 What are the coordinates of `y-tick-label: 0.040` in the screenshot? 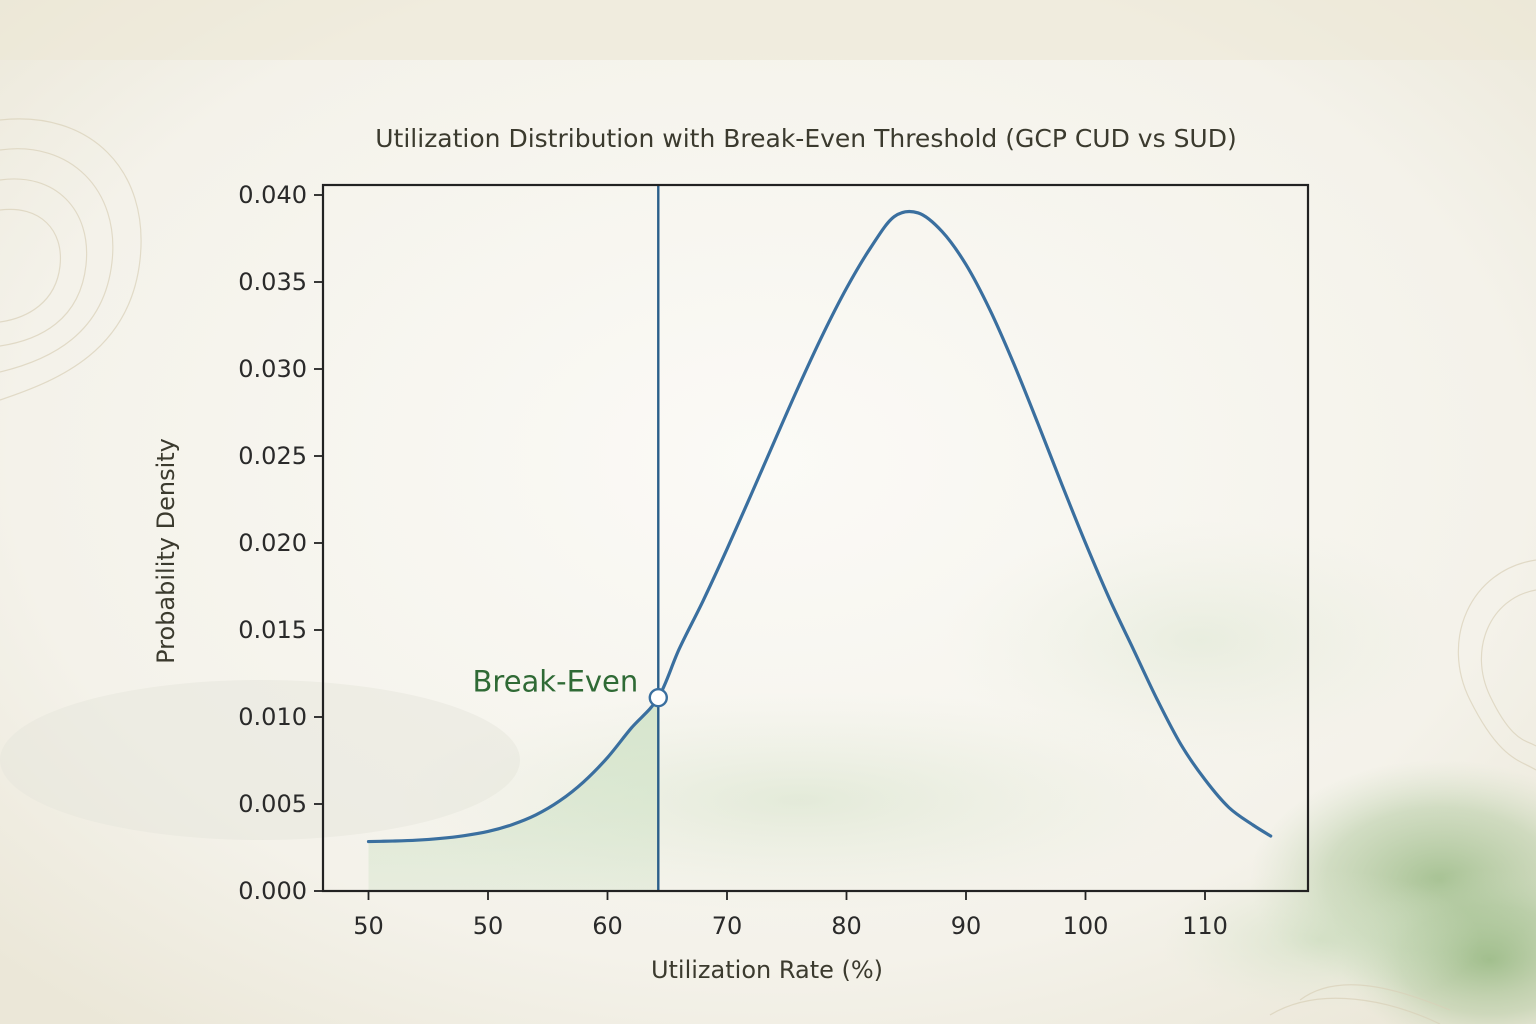 It's located at (272, 195).